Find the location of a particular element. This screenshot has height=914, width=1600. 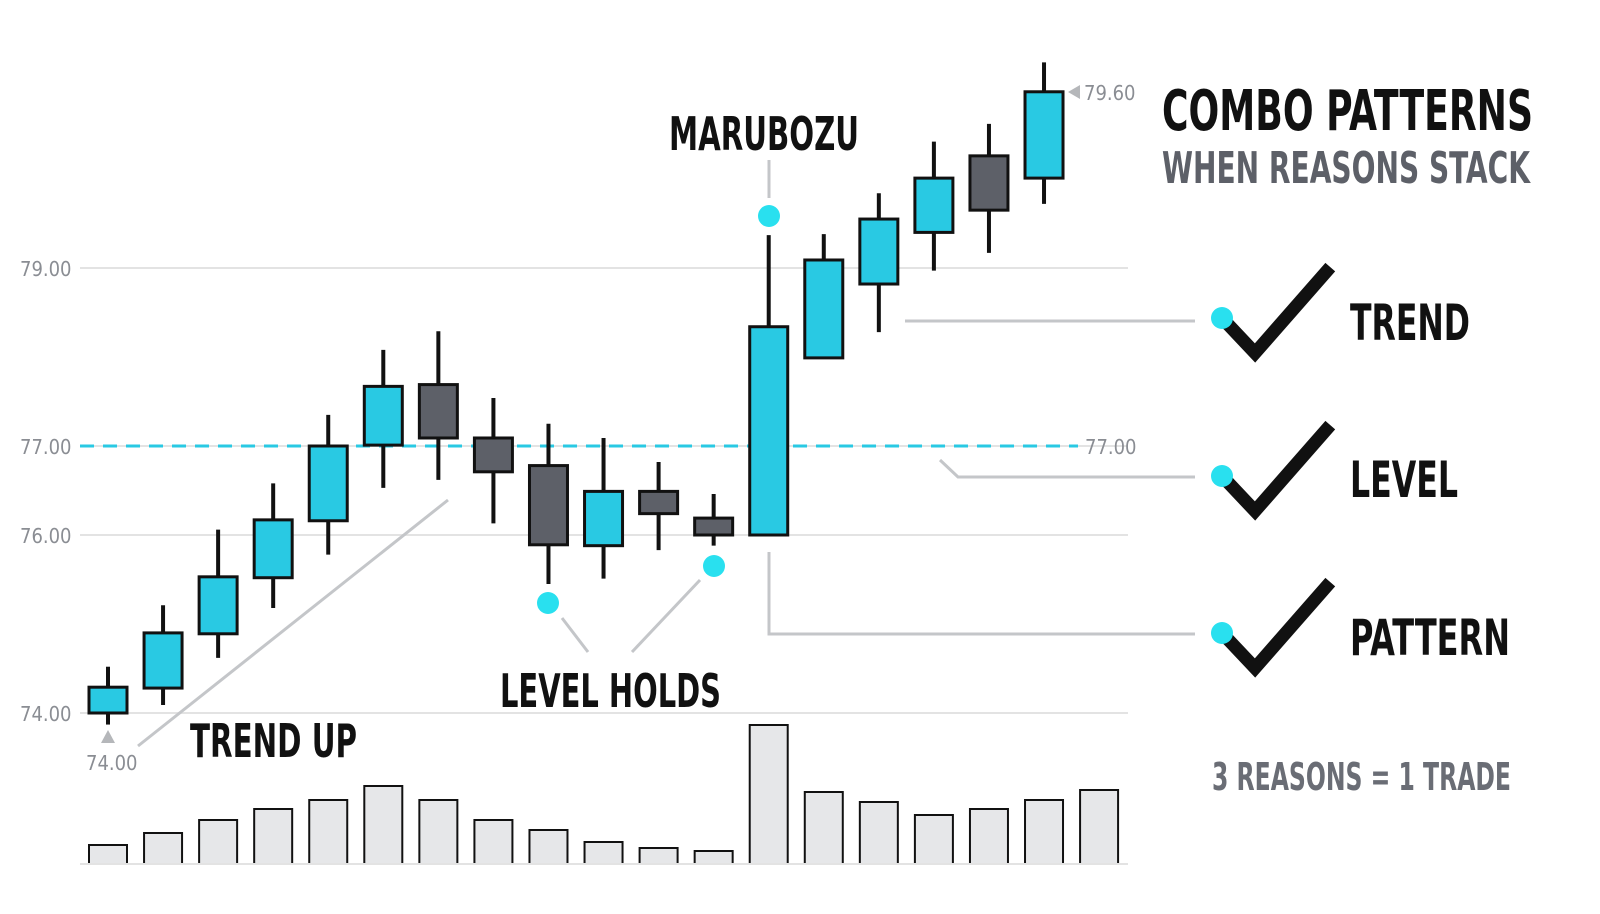

high-tag: 79.60 is located at coordinates (1110, 93).